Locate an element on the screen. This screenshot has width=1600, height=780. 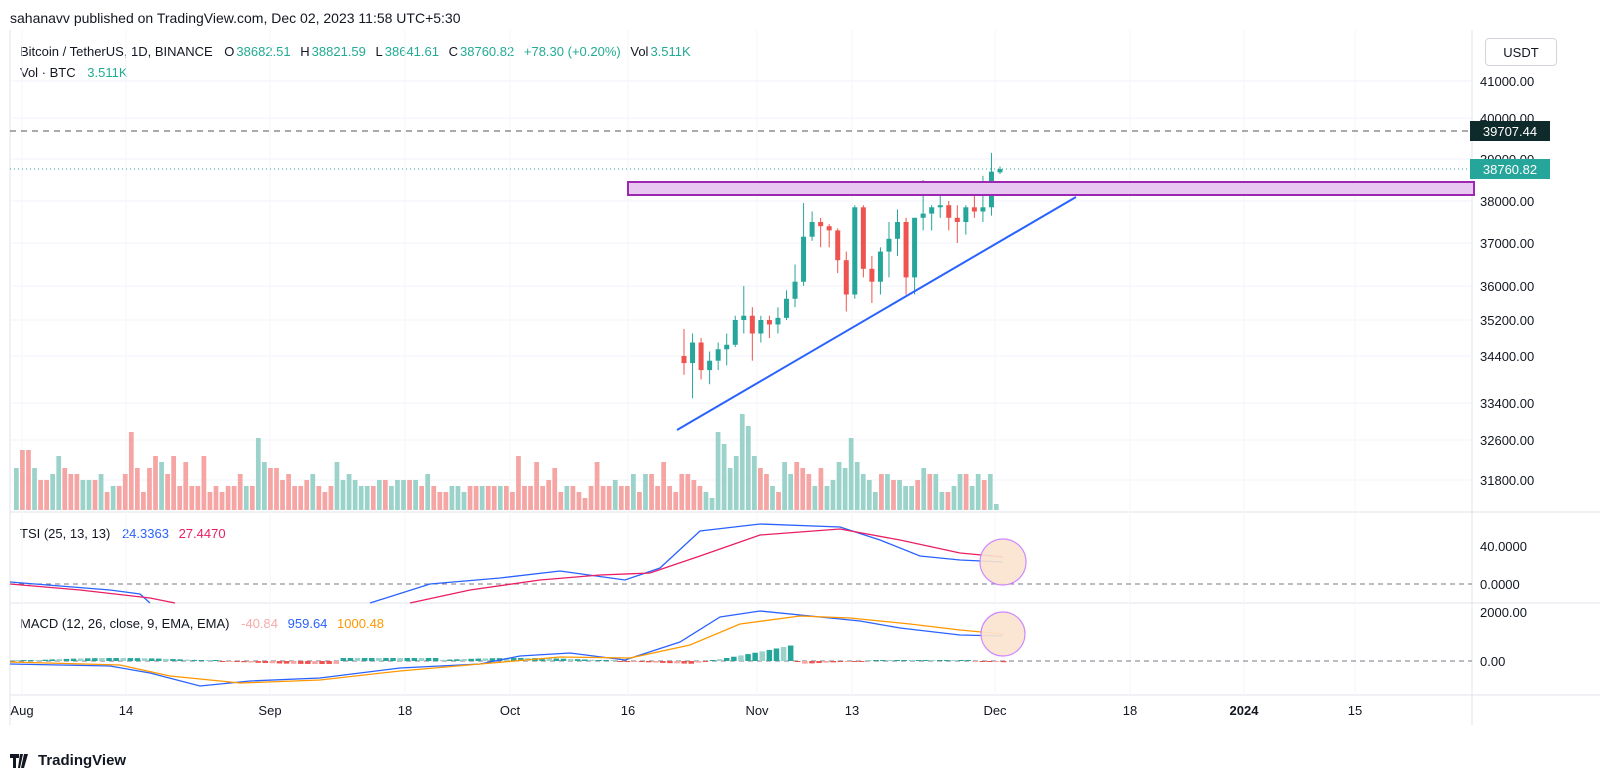
volume-legend: Vol · BTC 3.511K is located at coordinates (75, 72).